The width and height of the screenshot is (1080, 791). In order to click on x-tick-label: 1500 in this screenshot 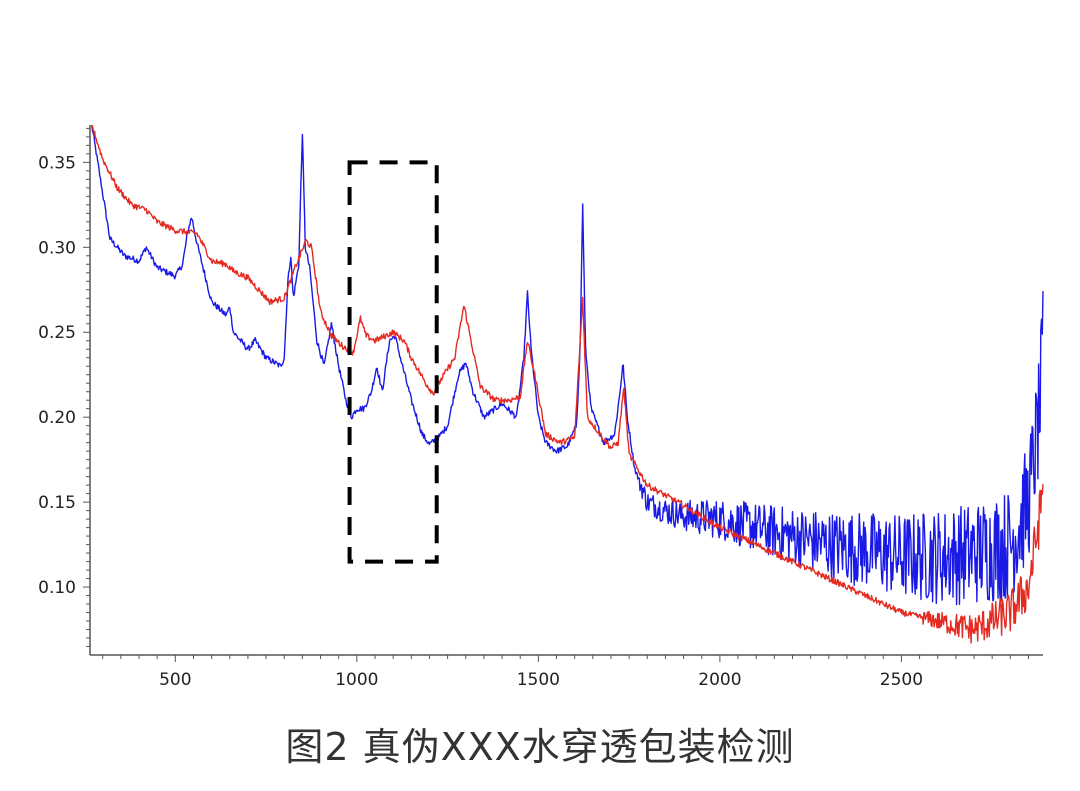, I will do `click(538, 680)`.